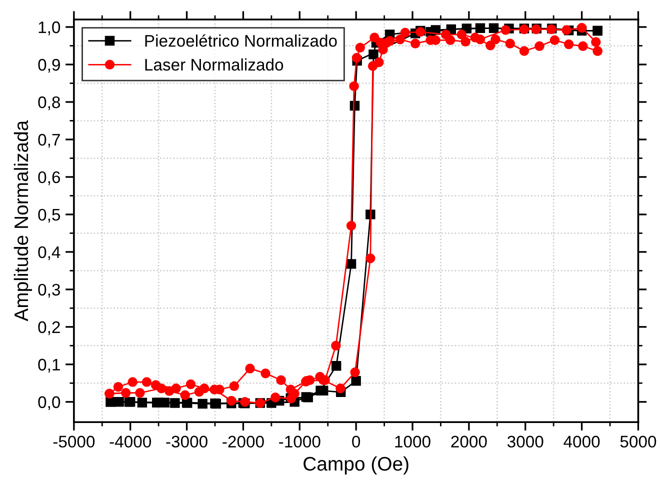 This screenshot has height=488, width=660. Describe the element at coordinates (638, 442) in the screenshot. I see `x-tick-label: 5000` at that location.